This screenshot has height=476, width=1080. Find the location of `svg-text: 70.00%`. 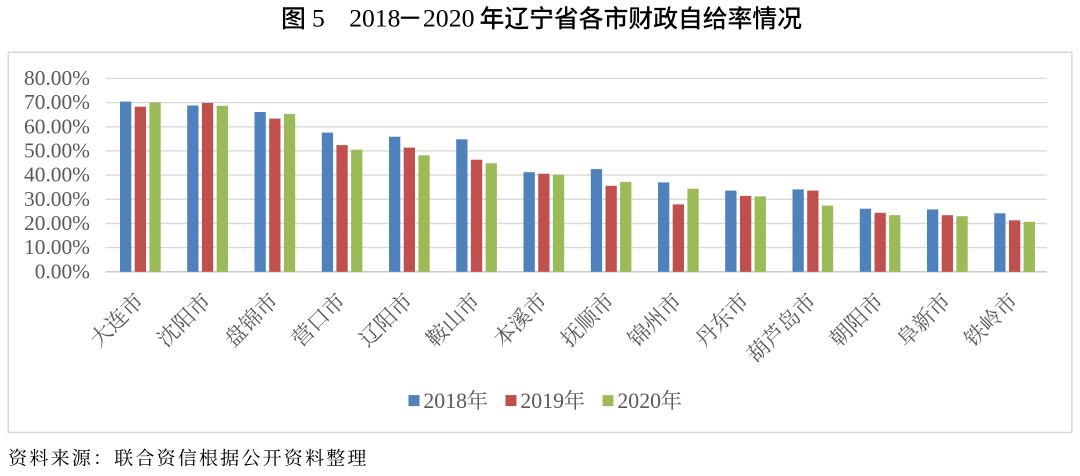

svg-text: 70.00% is located at coordinates (57, 102).